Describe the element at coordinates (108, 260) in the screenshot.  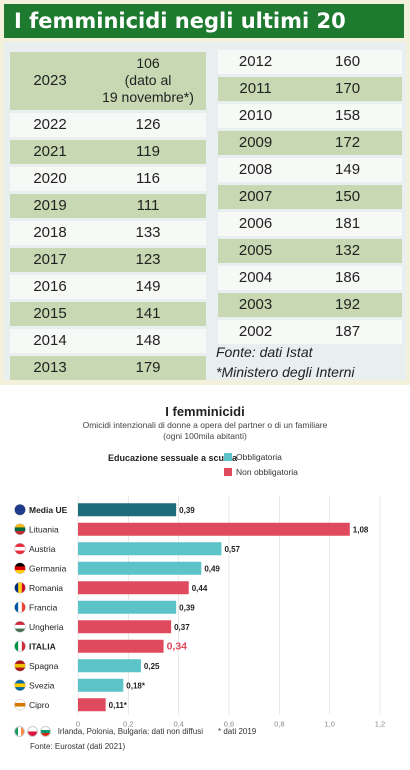
I see `table-row: 2017 123` at that location.